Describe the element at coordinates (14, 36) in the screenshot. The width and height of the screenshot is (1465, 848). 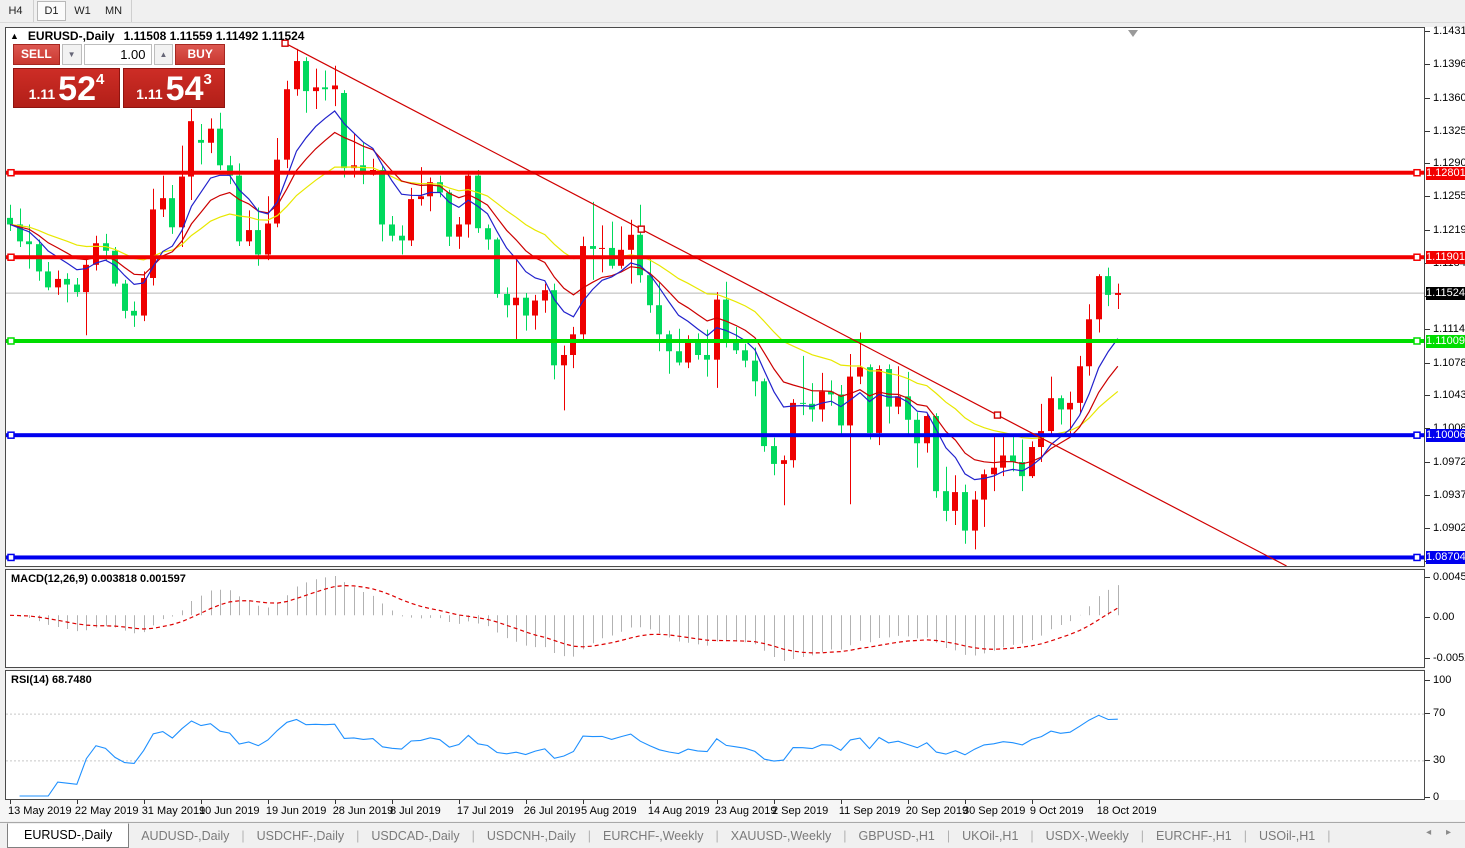
I see `one-click-collapse-icon: ▲` at that location.